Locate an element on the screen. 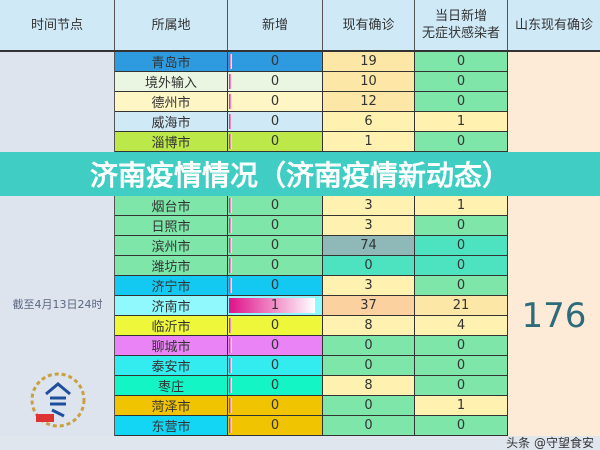 This screenshot has width=600, height=450. current-cell: 37 is located at coordinates (369, 305).